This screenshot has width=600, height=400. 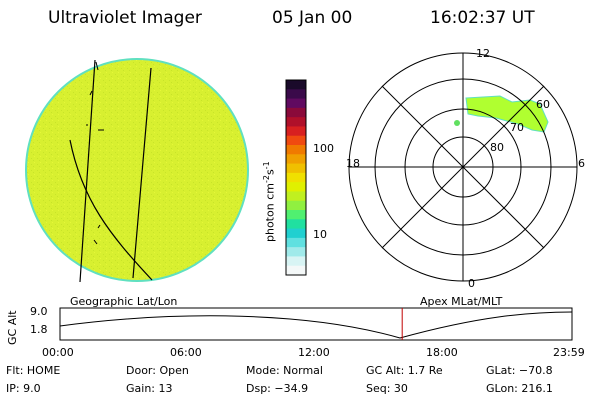 What do you see at coordinates (483, 53) in the screenshot?
I see `mlt-label-12: 12` at bounding box center [483, 53].